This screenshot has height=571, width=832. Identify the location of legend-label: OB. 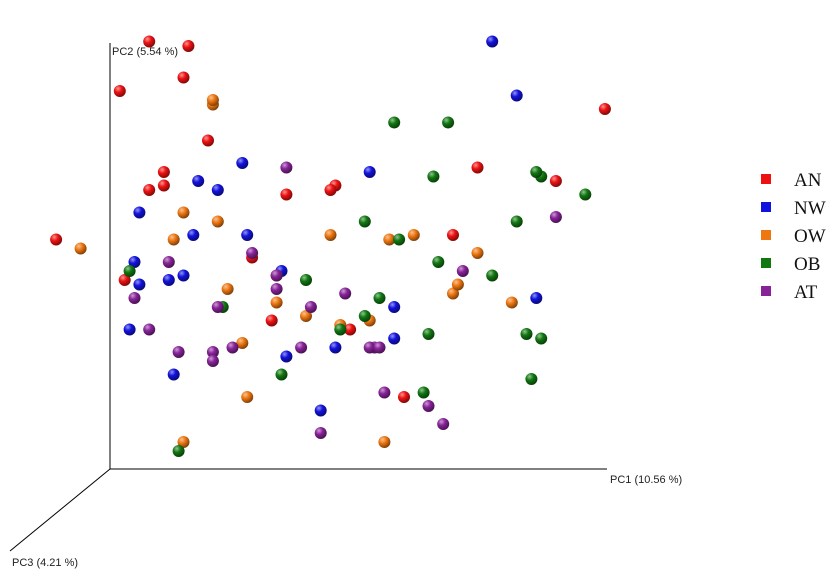
(807, 264).